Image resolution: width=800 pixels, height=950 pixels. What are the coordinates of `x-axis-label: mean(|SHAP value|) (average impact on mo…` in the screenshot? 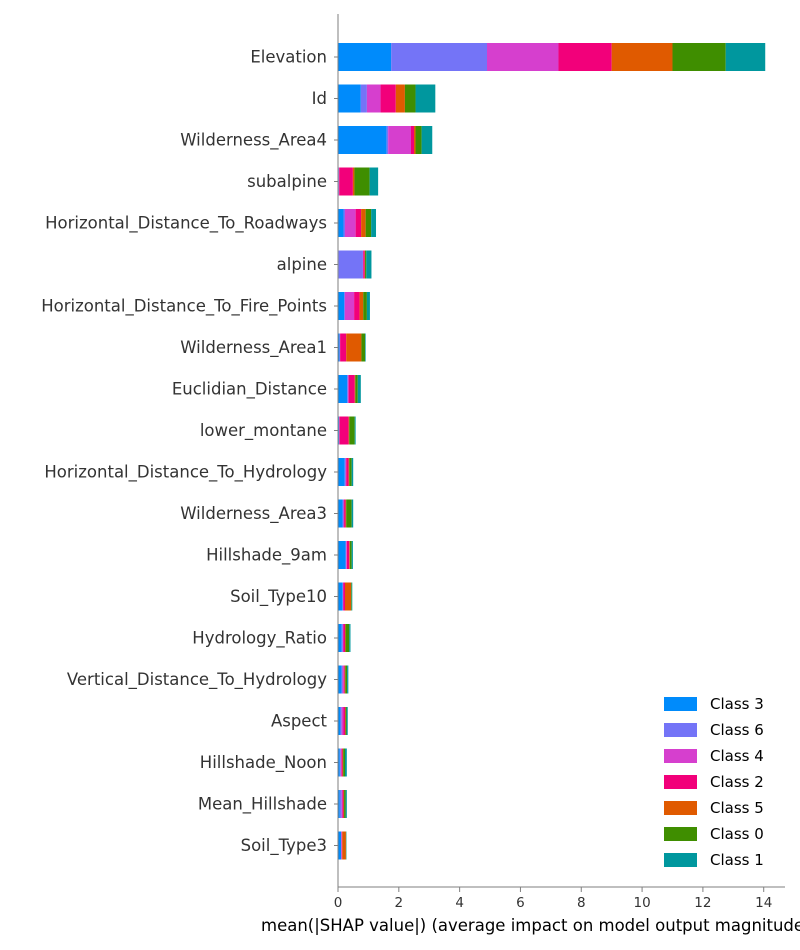 It's located at (530, 925).